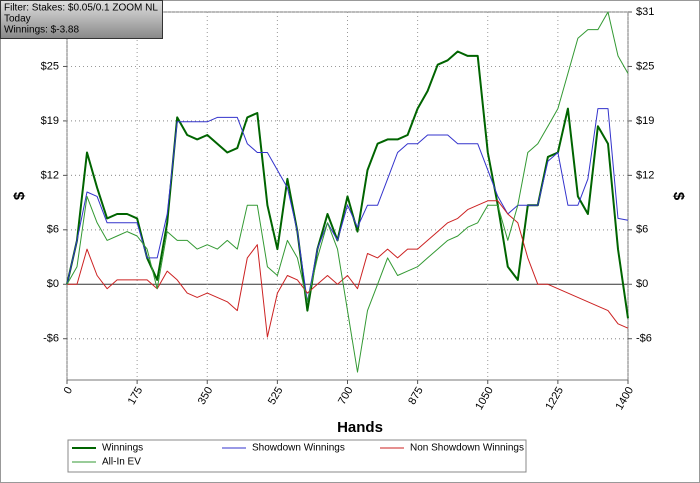 The height and width of the screenshot is (483, 700). What do you see at coordinates (17, 19) in the screenshot?
I see `filter-text: Today` at bounding box center [17, 19].